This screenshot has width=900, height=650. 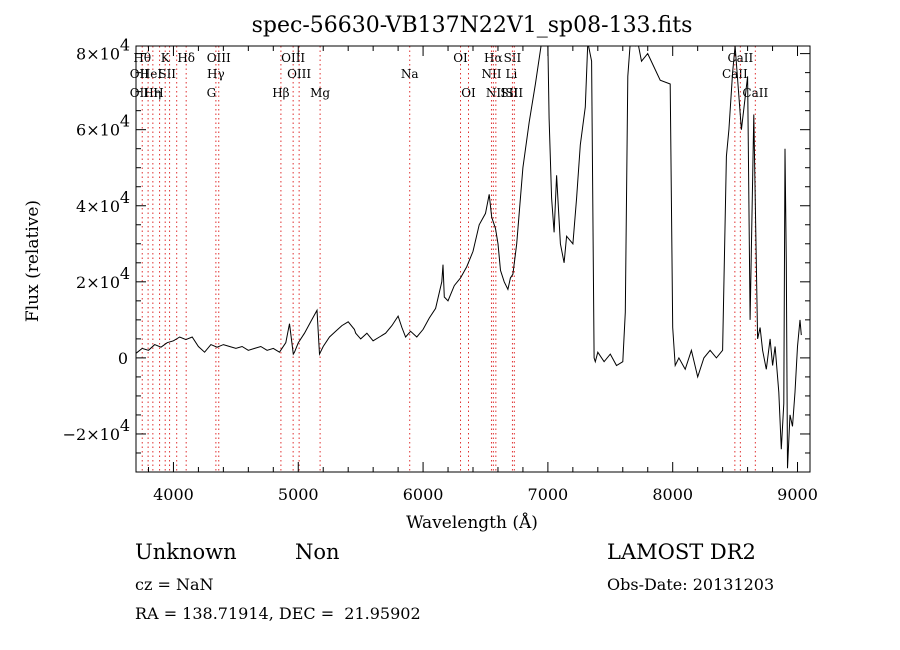 What do you see at coordinates (186, 552) in the screenshot?
I see `class-label: Unknown` at bounding box center [186, 552].